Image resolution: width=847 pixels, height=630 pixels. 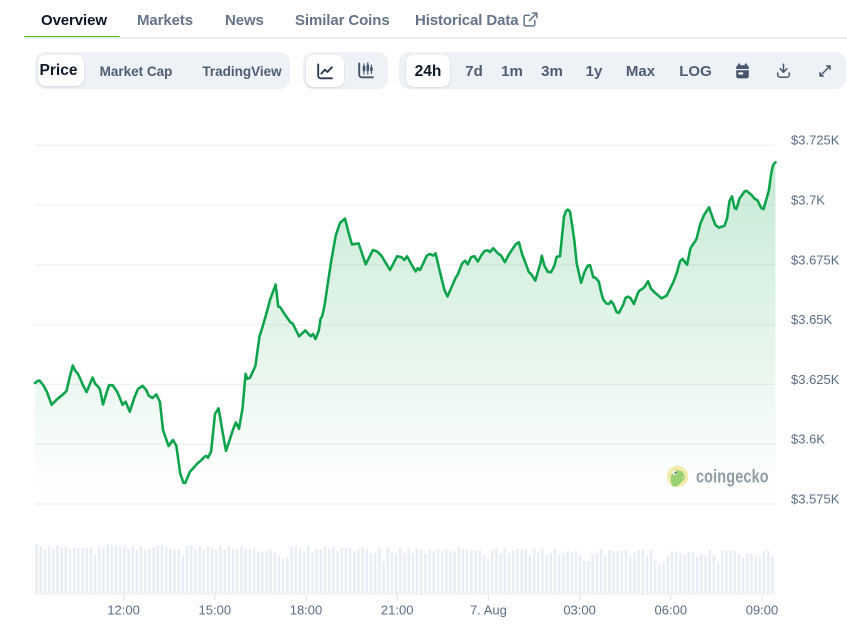 What do you see at coordinates (488, 609) in the screenshot?
I see `svg-text: 7. Aug` at bounding box center [488, 609].